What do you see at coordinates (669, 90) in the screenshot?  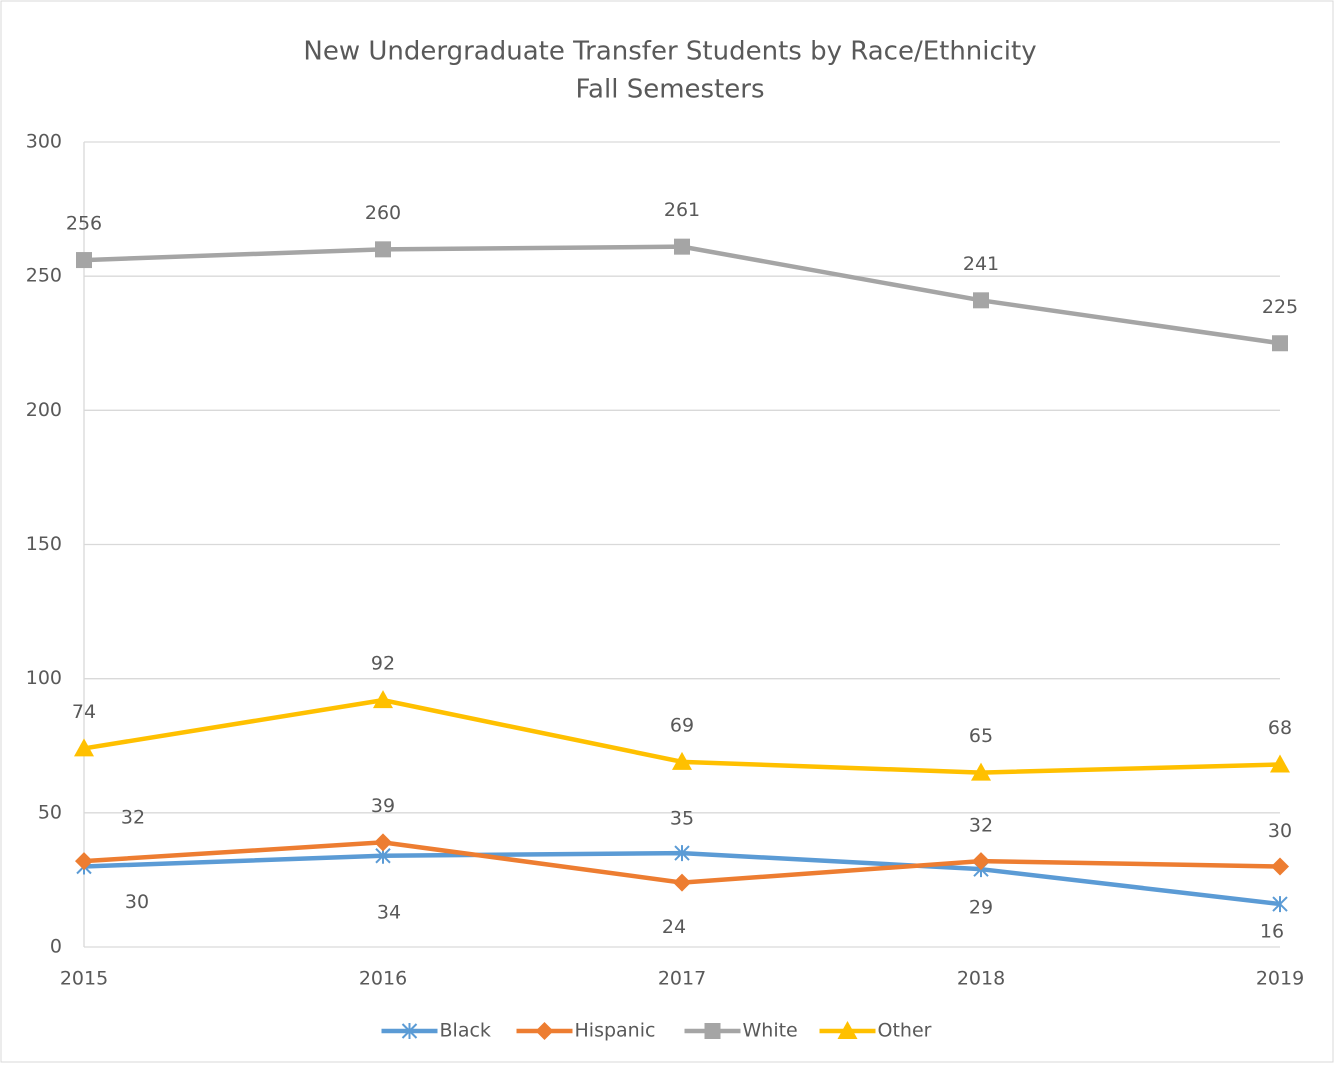 I see `chart-subtitle: Fall Semesters` at bounding box center [669, 90].